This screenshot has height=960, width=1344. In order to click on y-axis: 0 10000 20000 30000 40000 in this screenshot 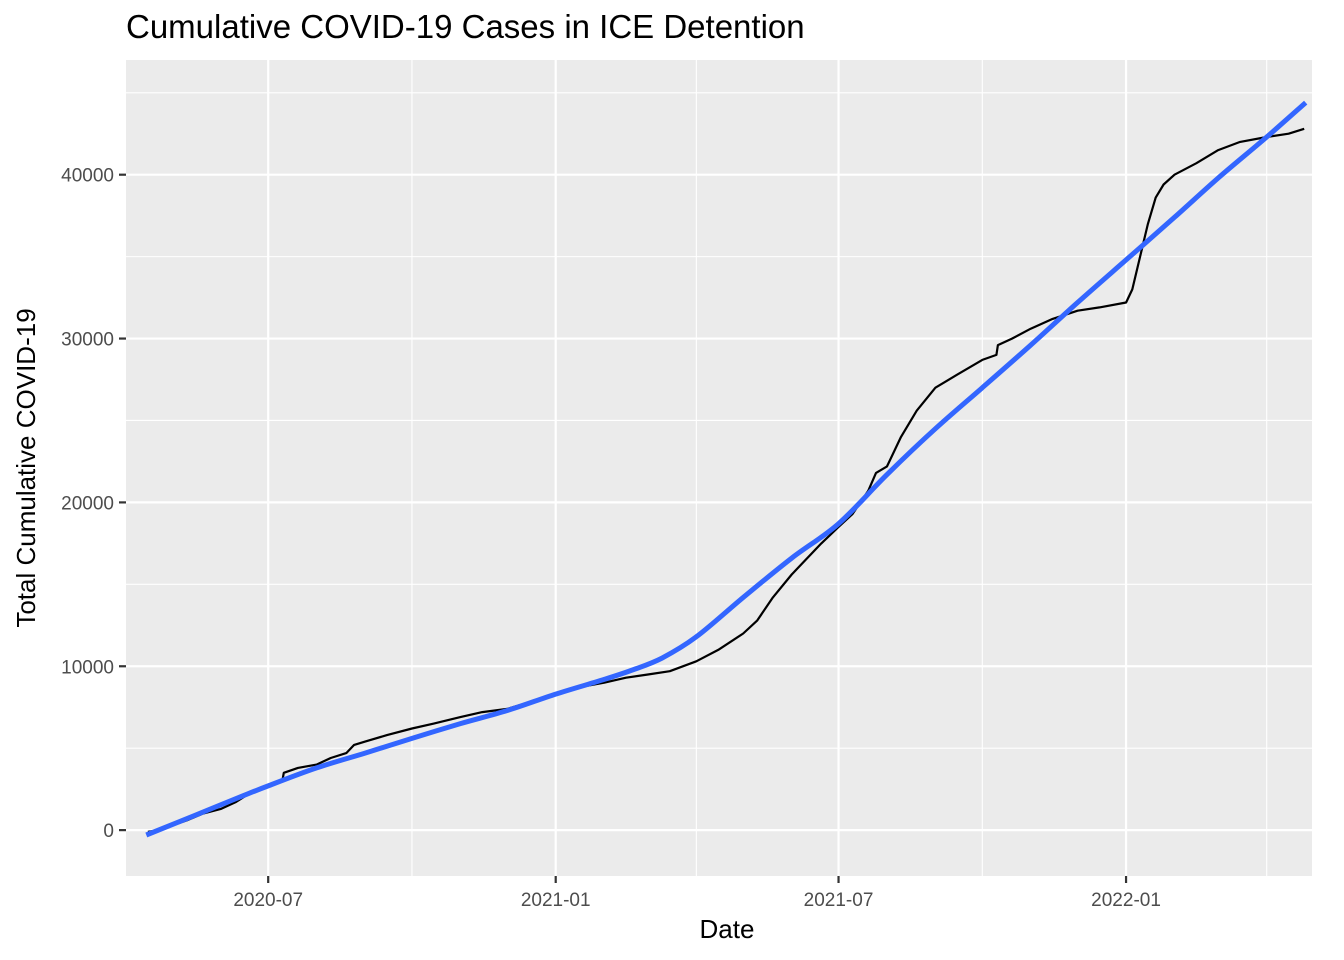, I will do `click(93, 504)`.